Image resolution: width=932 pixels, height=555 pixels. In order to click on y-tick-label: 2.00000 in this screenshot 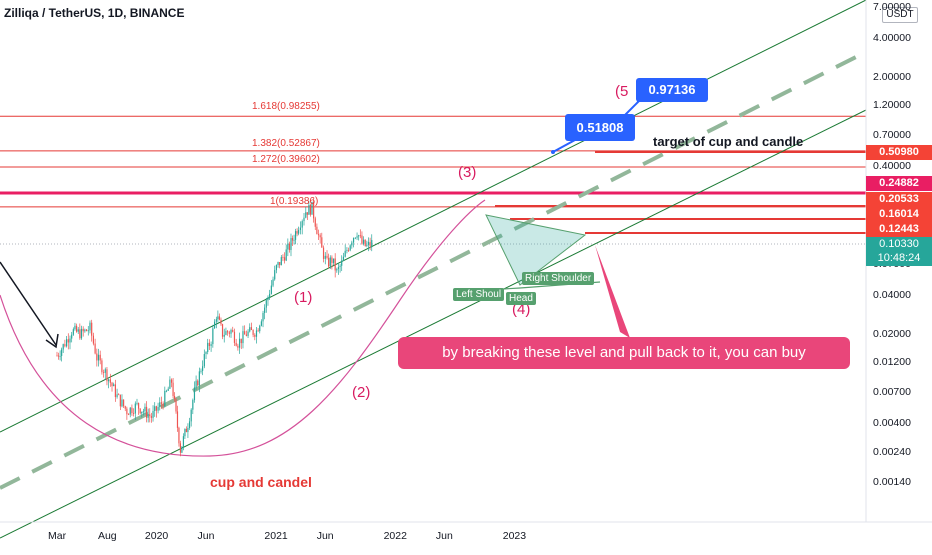, I will do `click(892, 76)`.